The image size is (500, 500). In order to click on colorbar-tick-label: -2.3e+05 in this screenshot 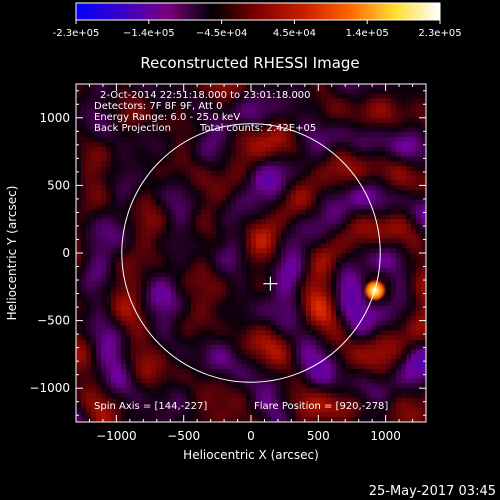, I will do `click(76, 33)`.